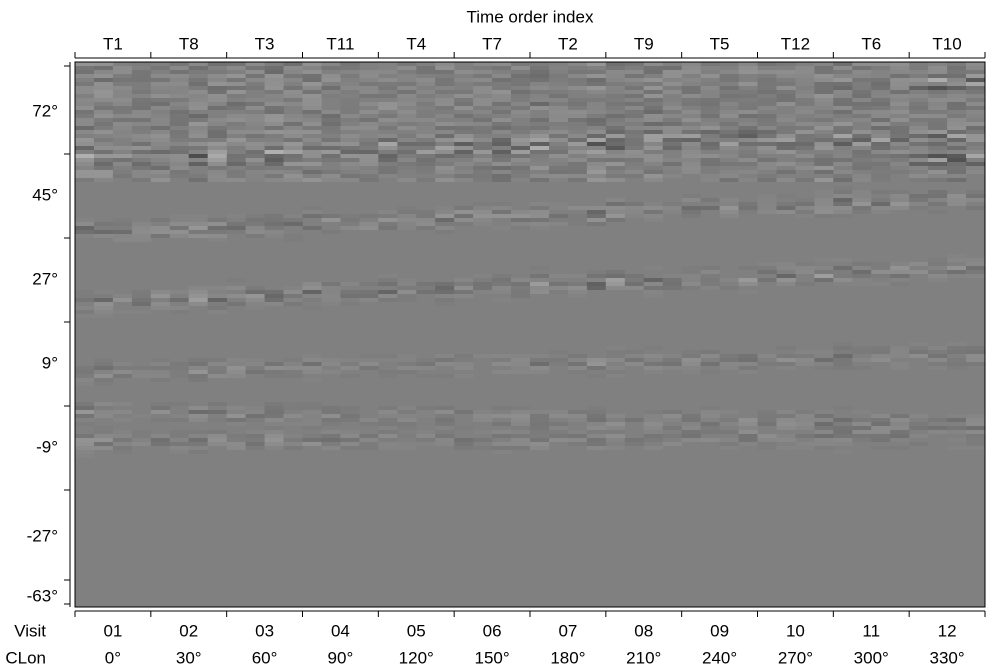 The image size is (988, 671). What do you see at coordinates (264, 630) in the screenshot?
I see `visit-label: 03` at bounding box center [264, 630].